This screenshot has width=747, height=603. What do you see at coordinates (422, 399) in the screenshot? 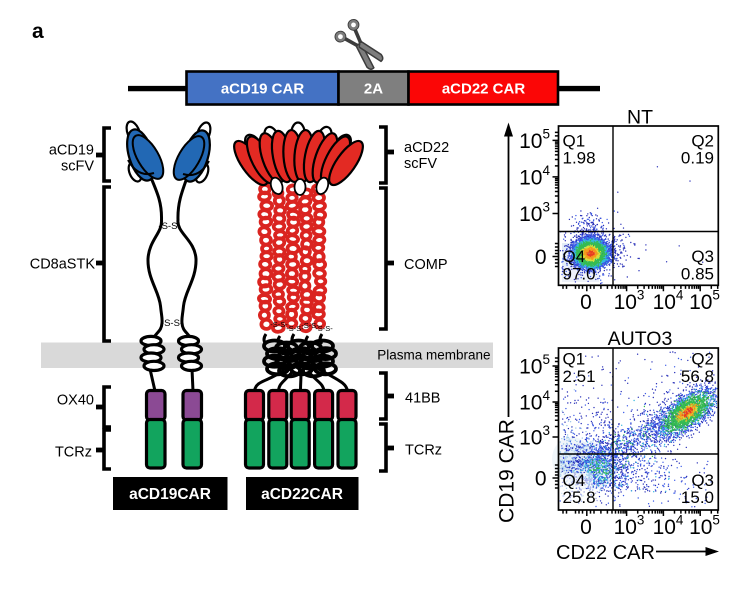
I see `svg-text: 41BB` at bounding box center [422, 399].